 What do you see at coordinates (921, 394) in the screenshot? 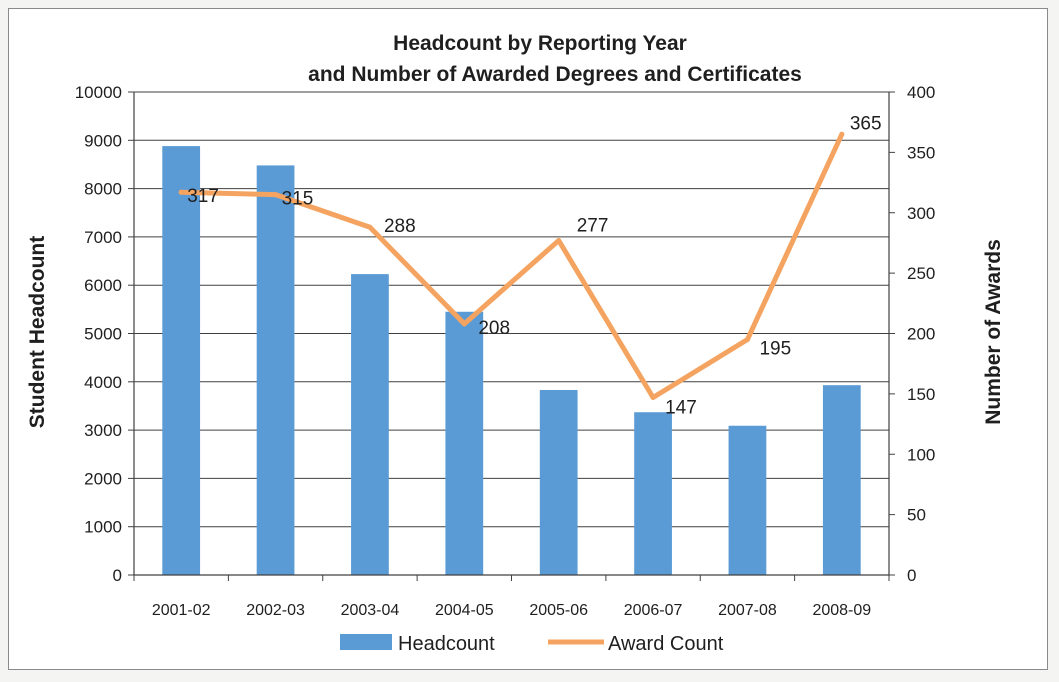
I see `right-tick-label: 150` at bounding box center [921, 394].